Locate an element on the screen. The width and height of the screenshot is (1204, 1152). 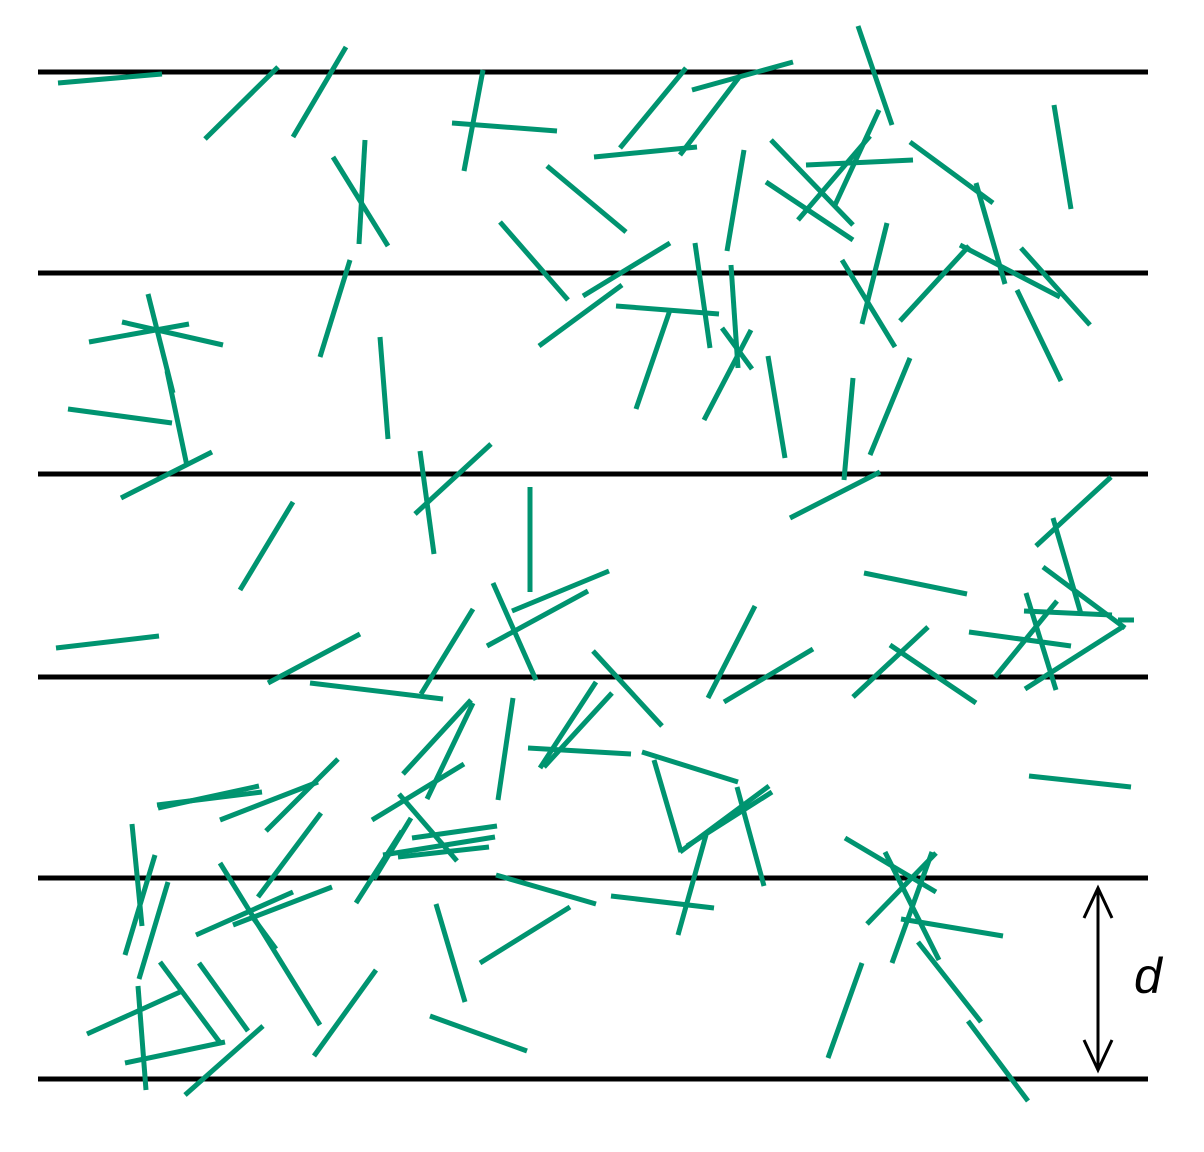
spacing-arrow-head-bottom is located at coordinates (1098, 1056).